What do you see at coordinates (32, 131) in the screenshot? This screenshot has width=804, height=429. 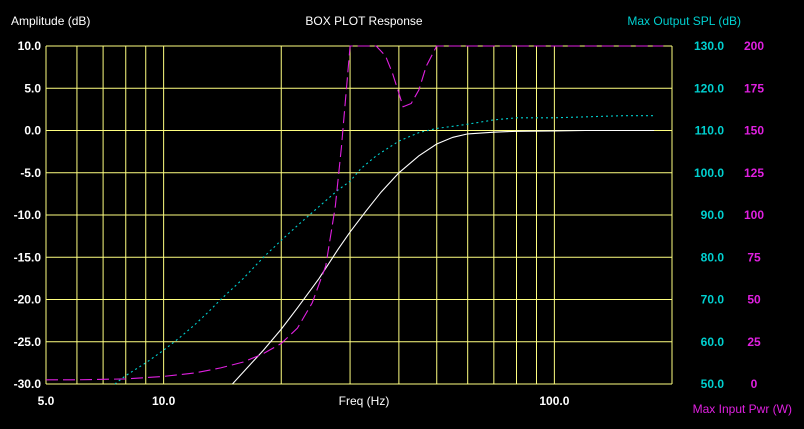 I see `y-left-tick-label: 0.0` at bounding box center [32, 131].